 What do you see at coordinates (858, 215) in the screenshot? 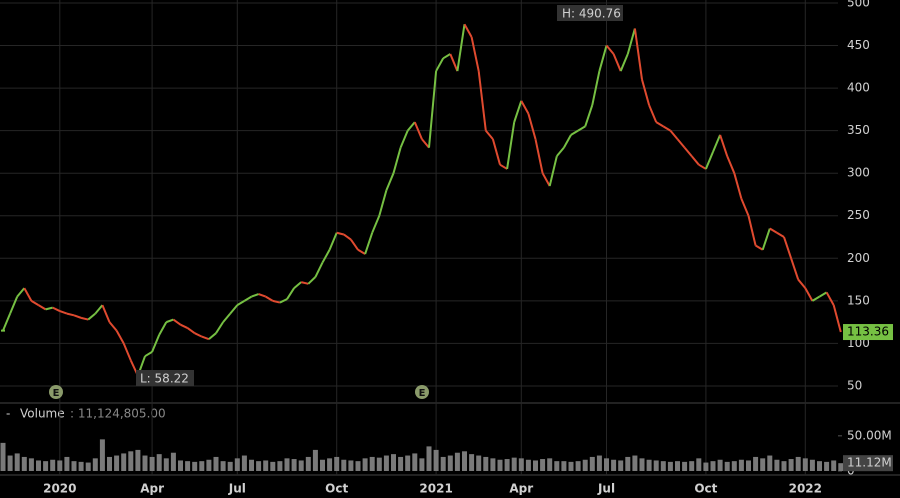
I see `y-tick-label: 250` at bounding box center [858, 215].